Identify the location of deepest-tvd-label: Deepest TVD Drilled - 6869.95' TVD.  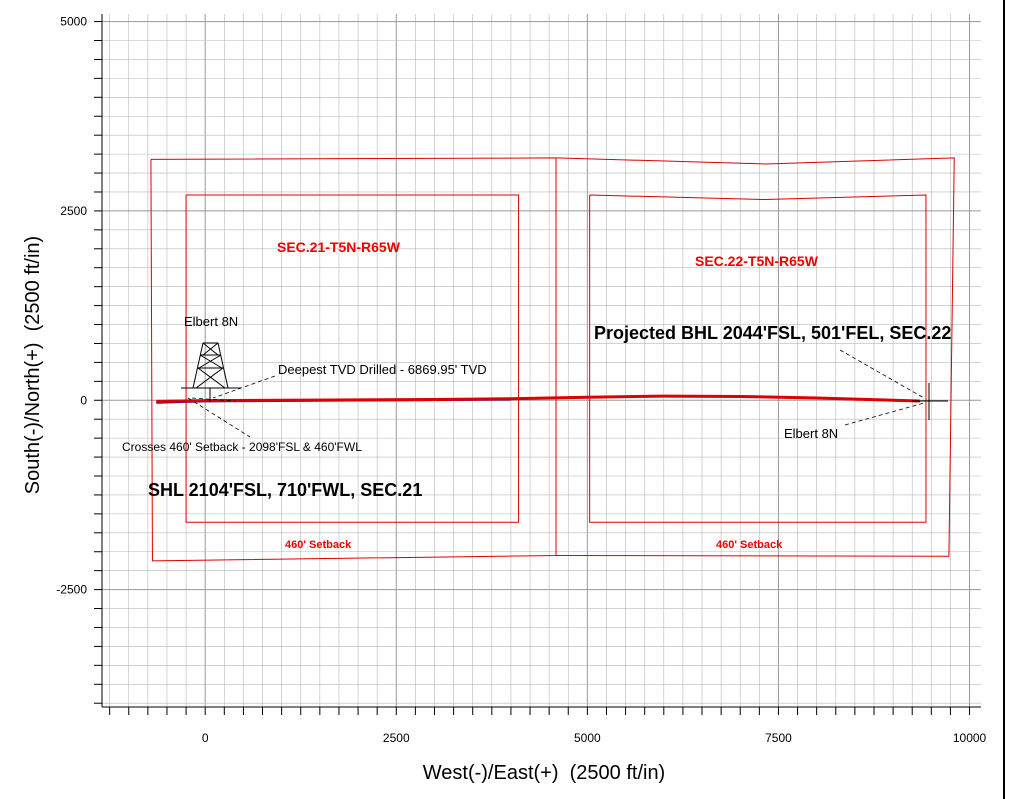
(382, 369).